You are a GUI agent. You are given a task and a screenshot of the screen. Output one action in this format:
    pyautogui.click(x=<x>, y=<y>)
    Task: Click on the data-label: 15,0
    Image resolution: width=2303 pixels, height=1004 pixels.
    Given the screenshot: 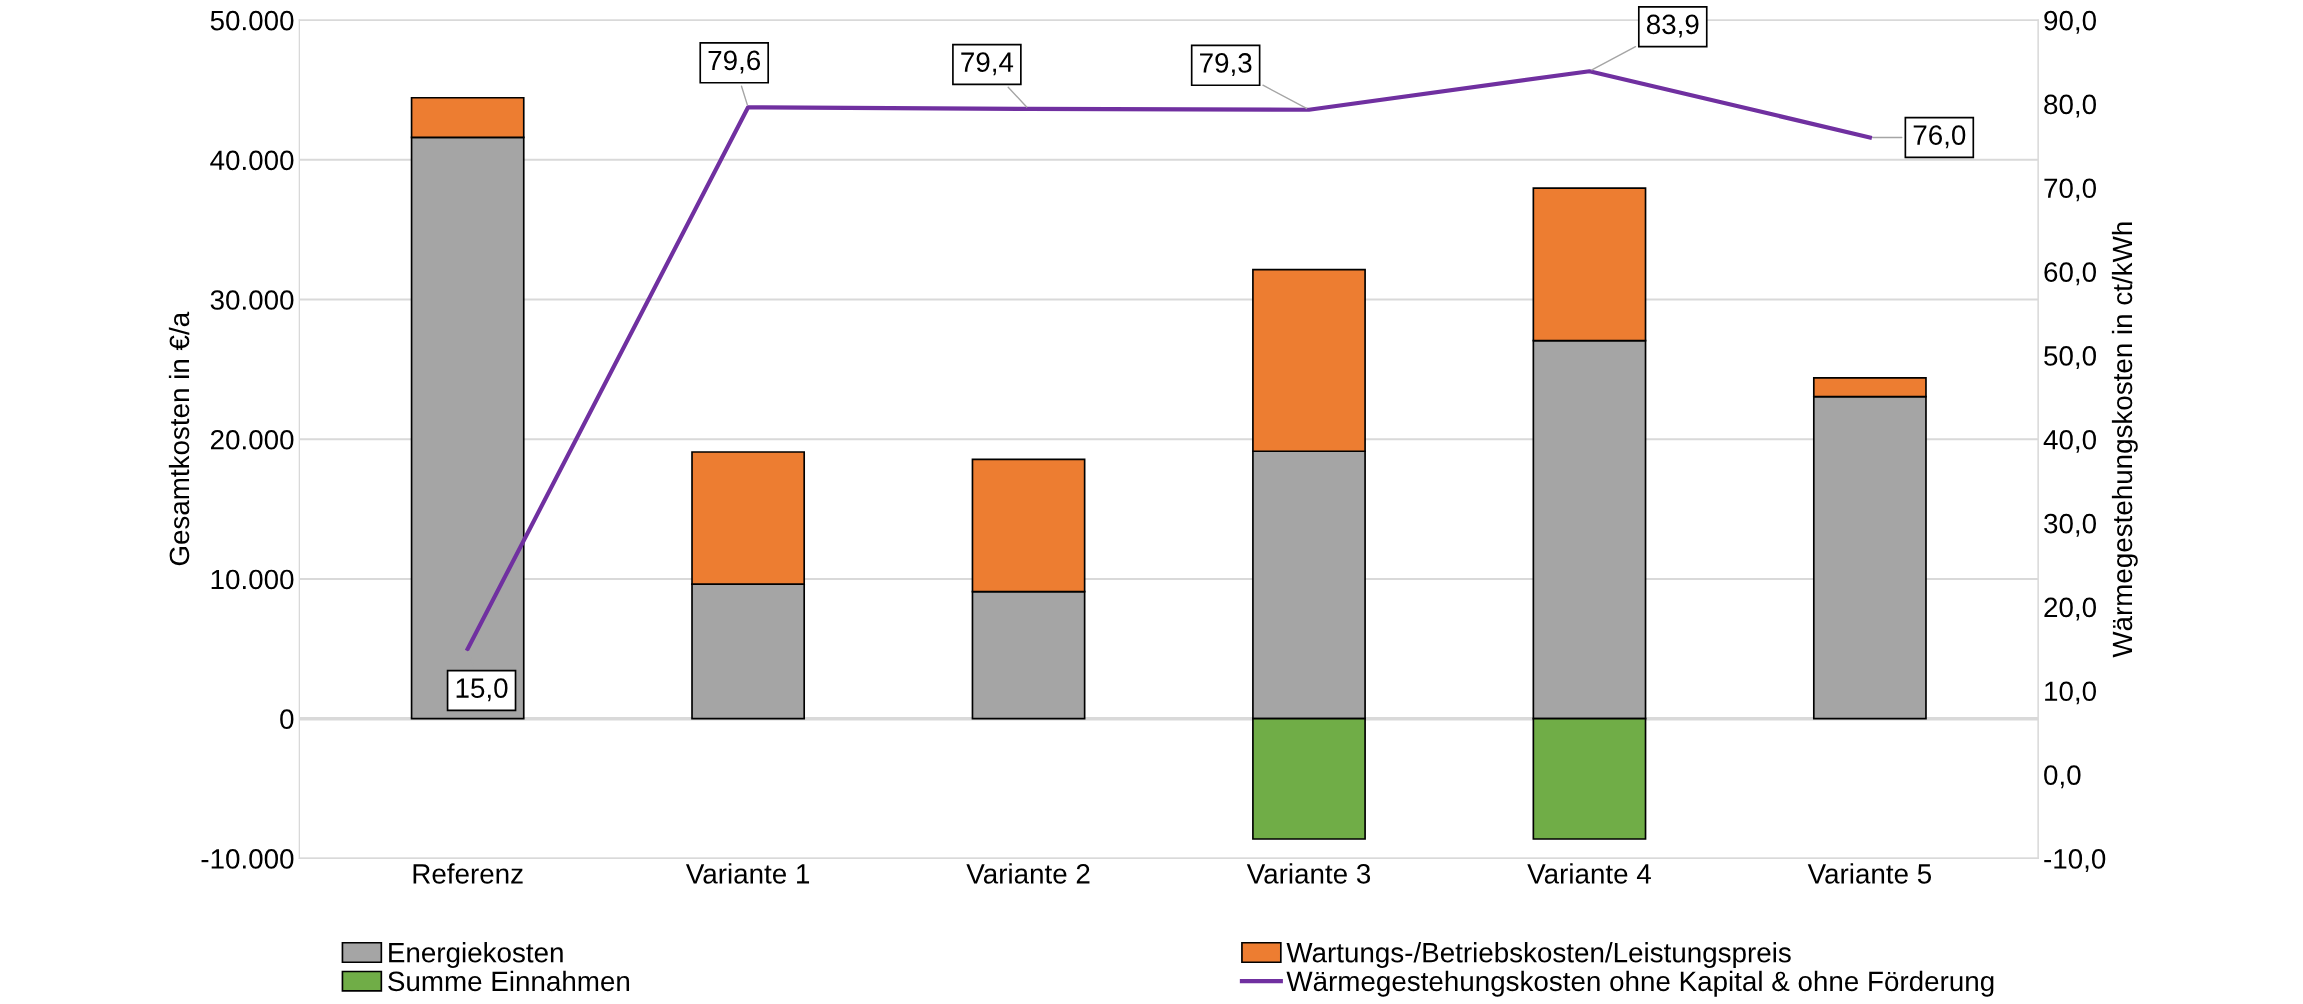 What is the action you would take?
    pyautogui.click(x=482, y=690)
    